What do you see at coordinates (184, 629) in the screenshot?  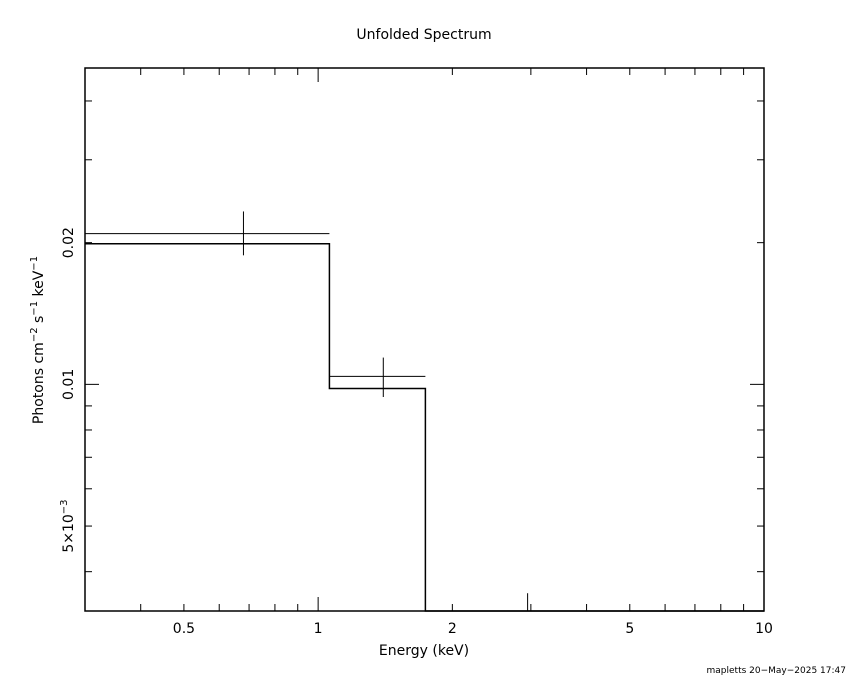 I see `x-tick-label: 0.5` at bounding box center [184, 629].